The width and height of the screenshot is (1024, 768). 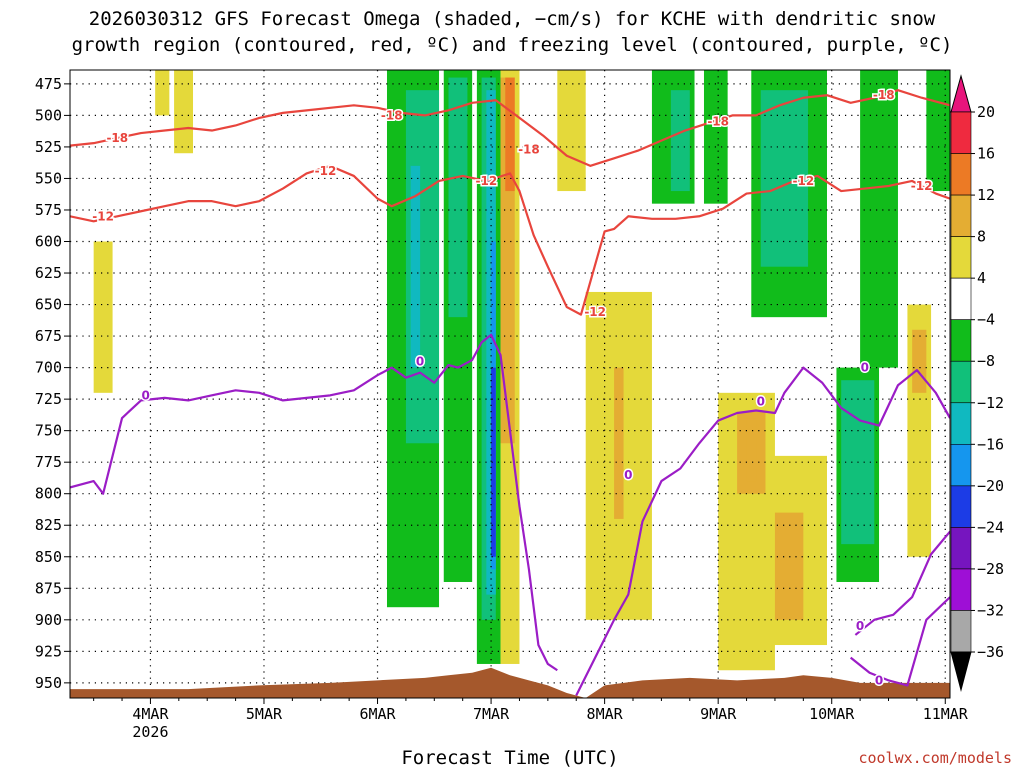 I want to click on contour-label--12-1-3: -12, so click(x=595, y=312).